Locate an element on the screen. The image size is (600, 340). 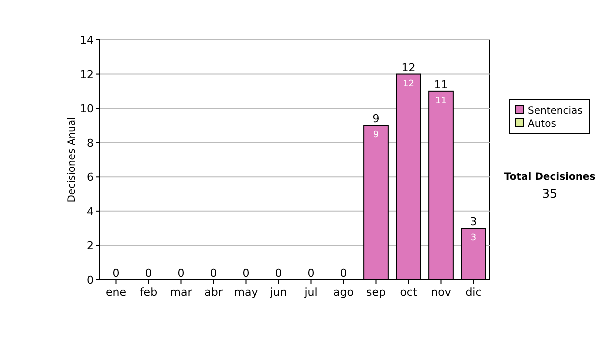
y-tick-label: 14 is located at coordinates (87, 40).